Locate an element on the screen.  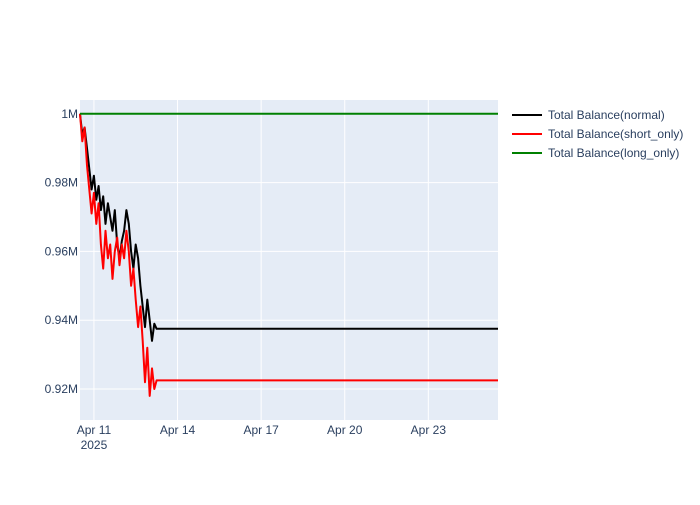
legend-item-1: Total Balance(normal) is located at coordinates (588, 115).